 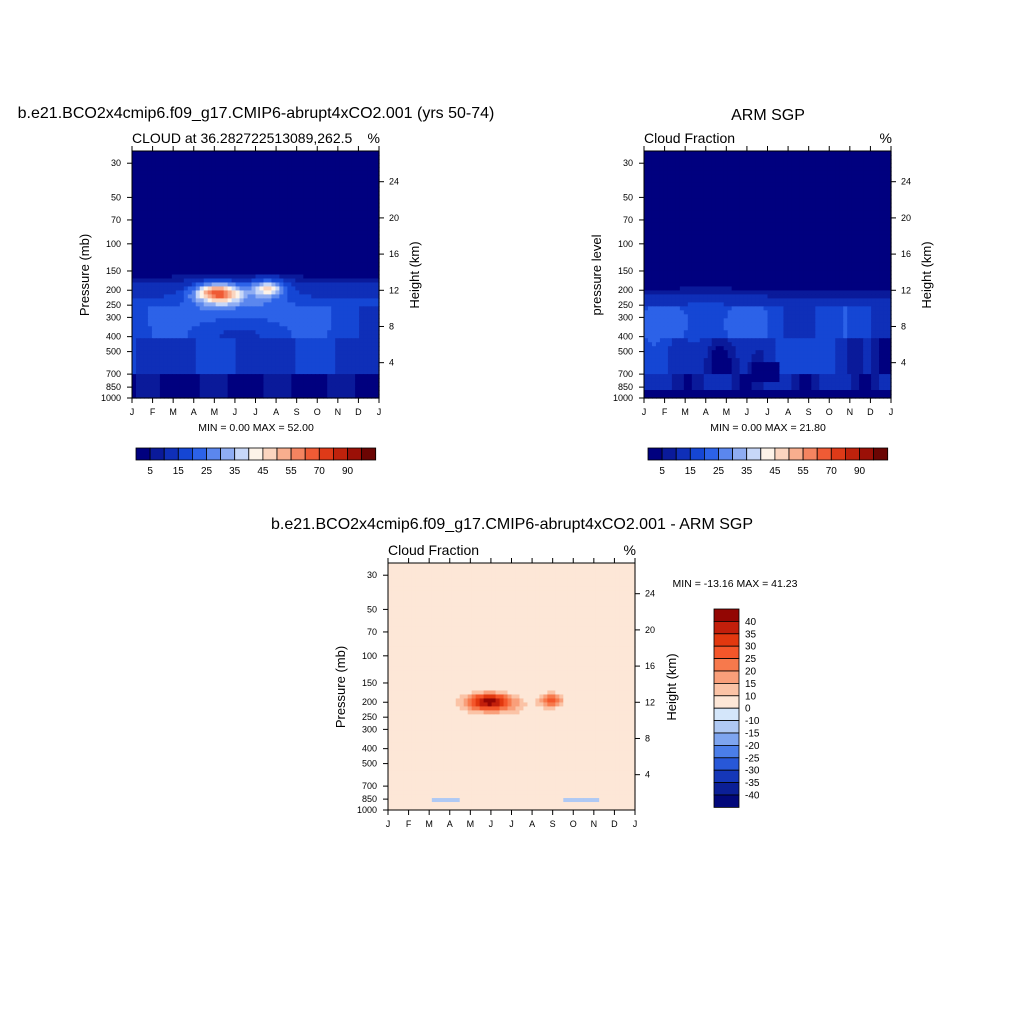 I want to click on colorbar-label: 35, so click(x=235, y=471).